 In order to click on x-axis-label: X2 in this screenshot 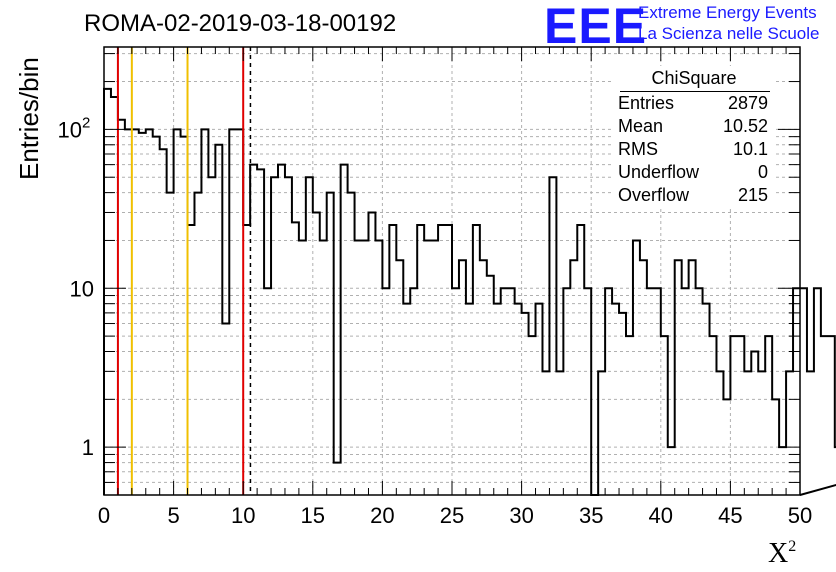, I will do `click(782, 554)`.